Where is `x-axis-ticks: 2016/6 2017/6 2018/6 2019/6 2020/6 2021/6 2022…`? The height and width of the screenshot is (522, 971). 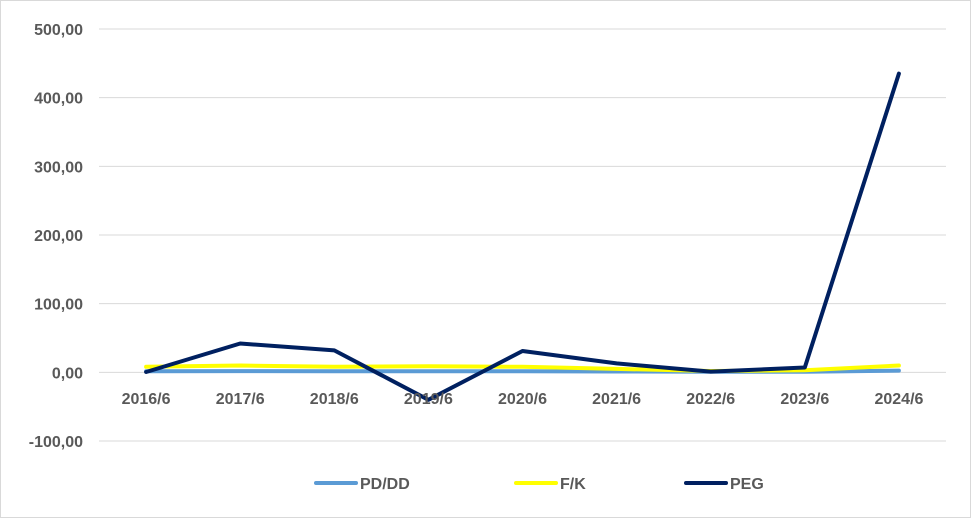 x-axis-ticks: 2016/6 2017/6 2018/6 2019/6 2020/6 2021/6 2022… is located at coordinates (523, 399).